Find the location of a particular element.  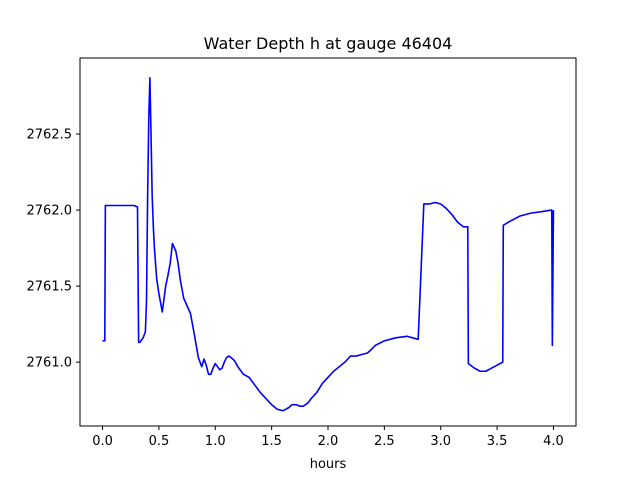

x-tick-label: 4.0 is located at coordinates (553, 441).